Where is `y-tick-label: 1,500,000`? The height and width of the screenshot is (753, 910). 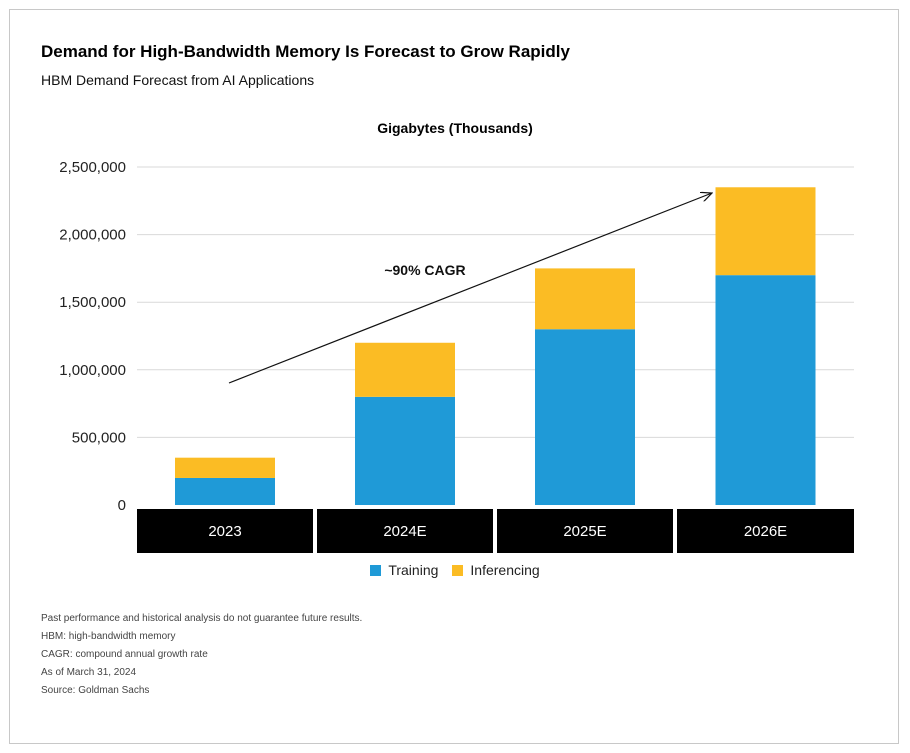 y-tick-label: 1,500,000 is located at coordinates (92, 302).